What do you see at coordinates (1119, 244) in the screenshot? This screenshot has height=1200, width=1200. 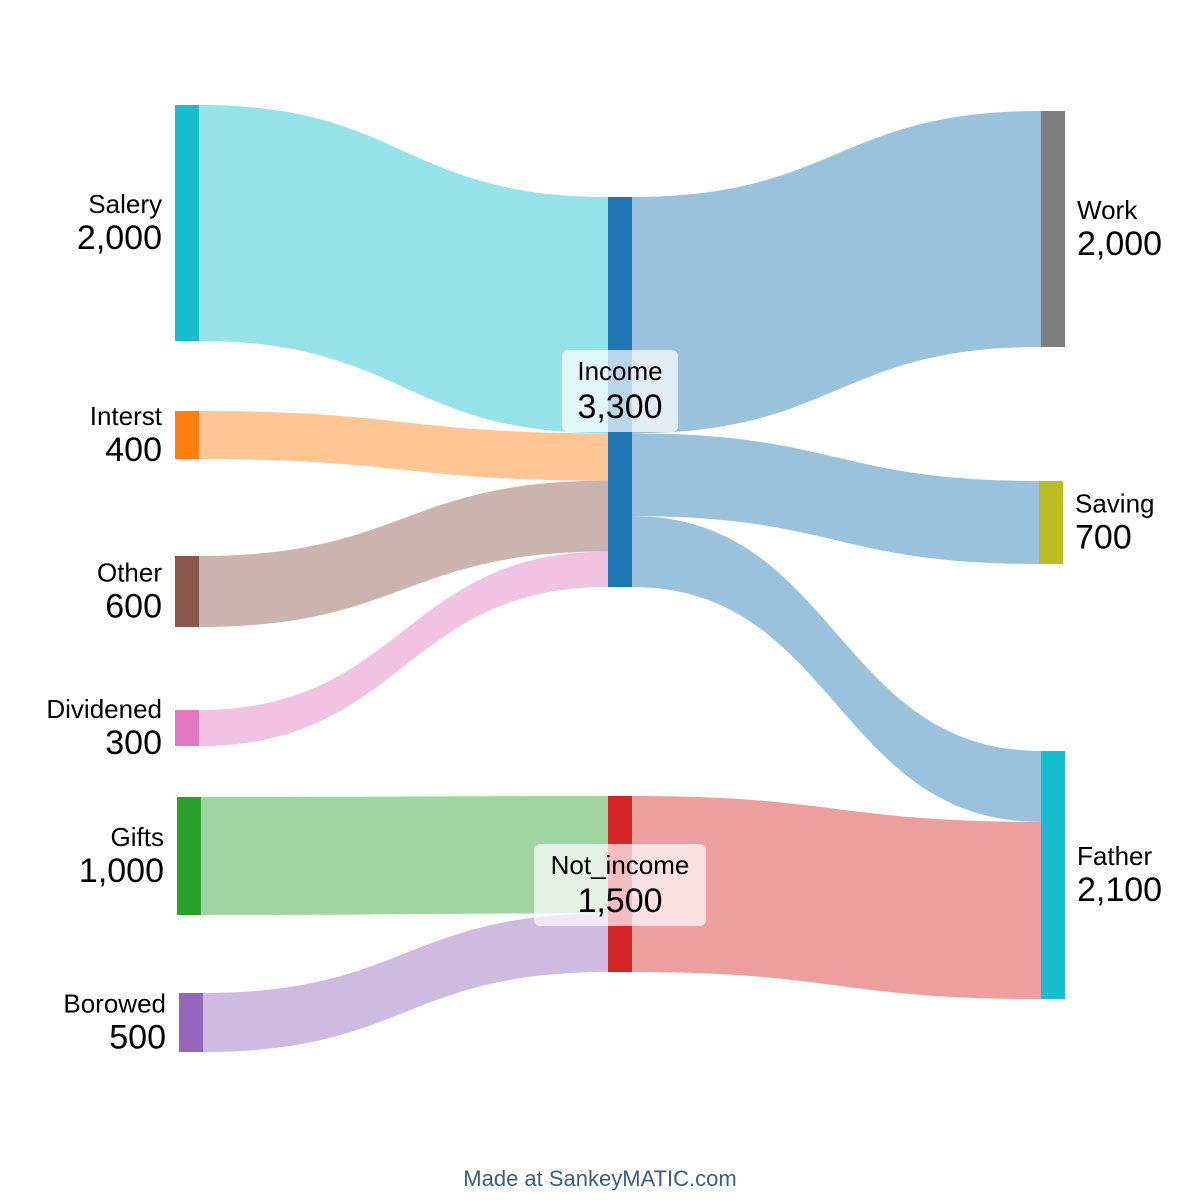 I see `node-value-work: 2,000` at bounding box center [1119, 244].